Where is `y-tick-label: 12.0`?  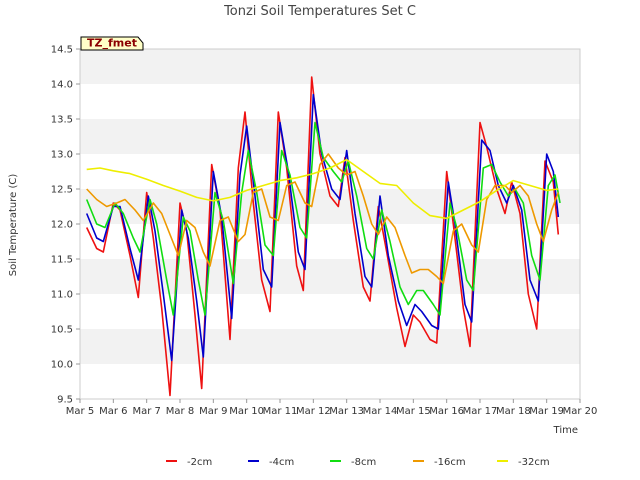
y-tick-label: 12.0 is located at coordinates (62, 225).